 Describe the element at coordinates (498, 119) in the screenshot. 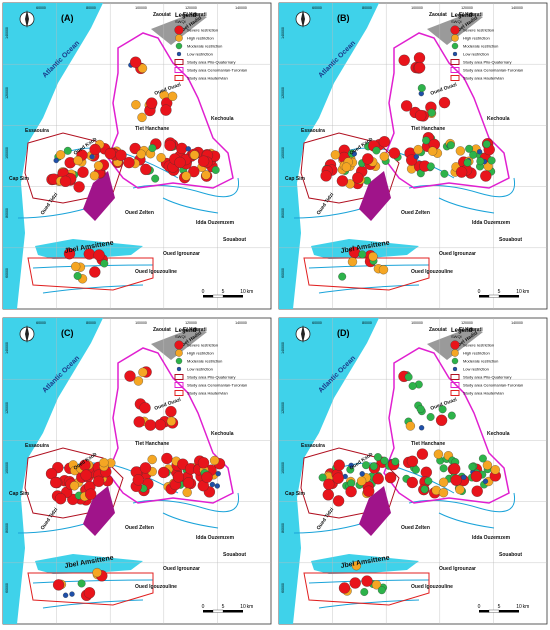

I see `place-label: Kechoula` at that location.